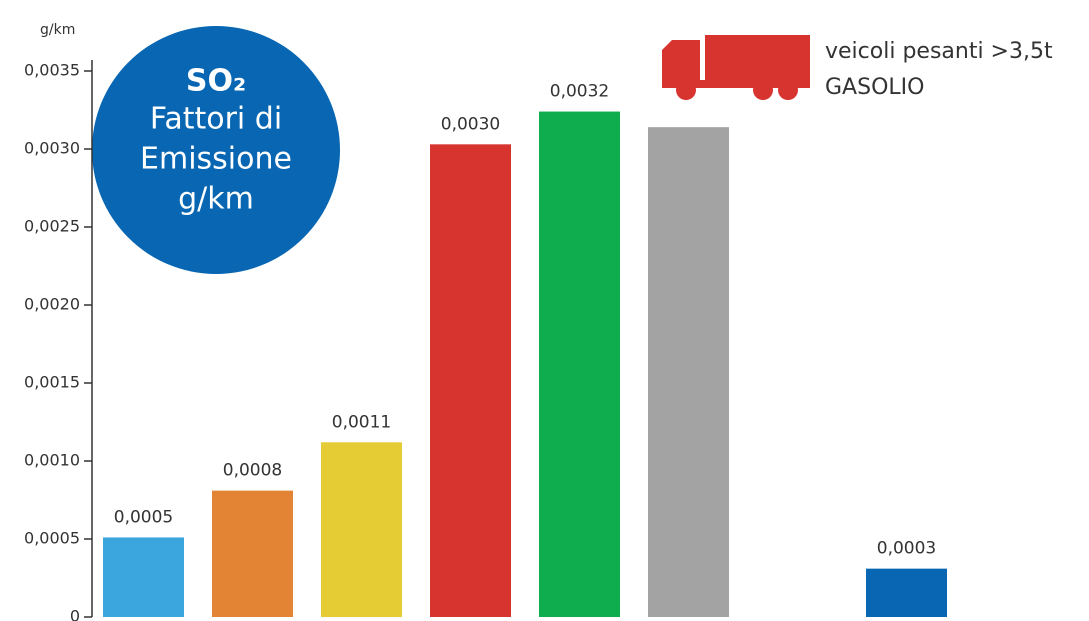 This screenshot has width=1089, height=621. Describe the element at coordinates (52, 382) in the screenshot. I see `y-tick-label: 0,0015` at that location.